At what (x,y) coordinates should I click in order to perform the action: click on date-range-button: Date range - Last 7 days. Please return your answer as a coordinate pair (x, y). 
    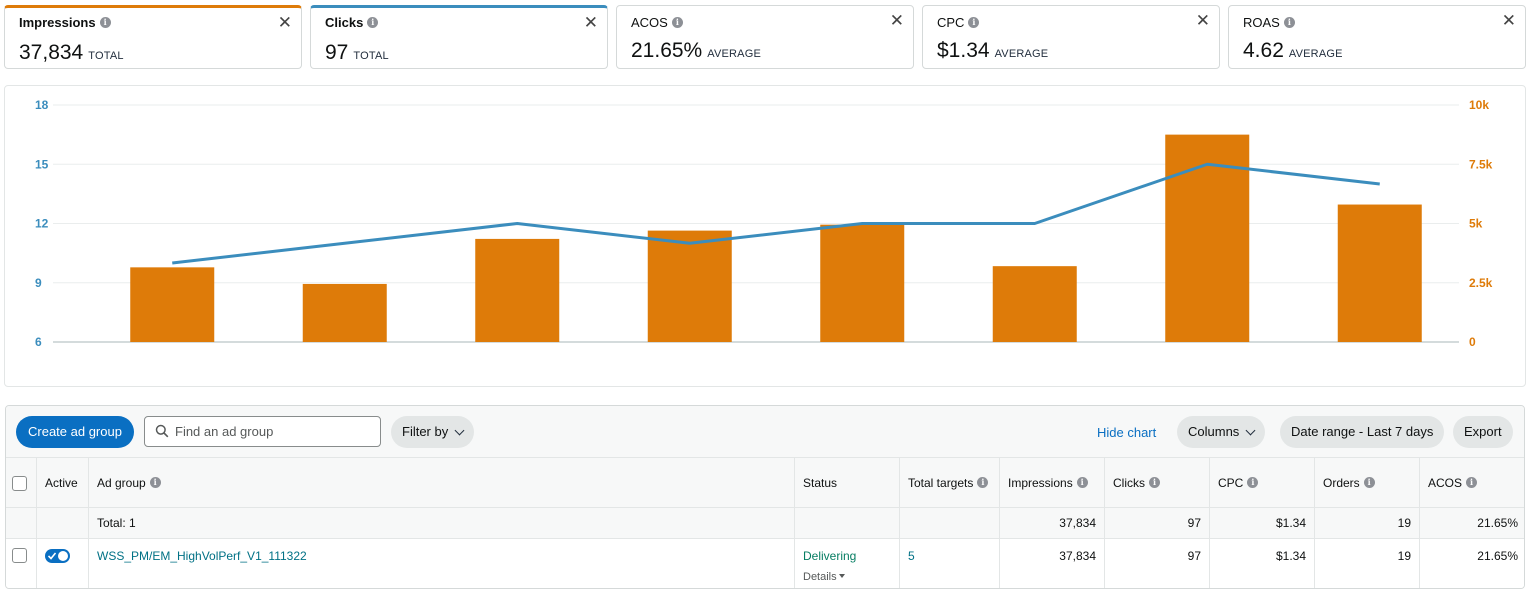
    Looking at the image, I should click on (1362, 432).